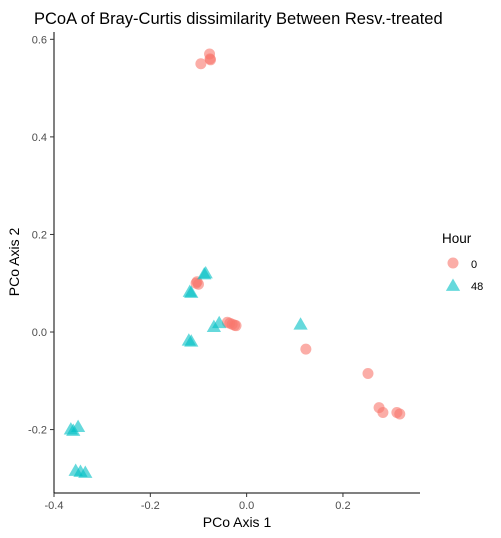 The height and width of the screenshot is (538, 501). Describe the element at coordinates (477, 287) in the screenshot. I see `legend-label-48: 48` at that location.